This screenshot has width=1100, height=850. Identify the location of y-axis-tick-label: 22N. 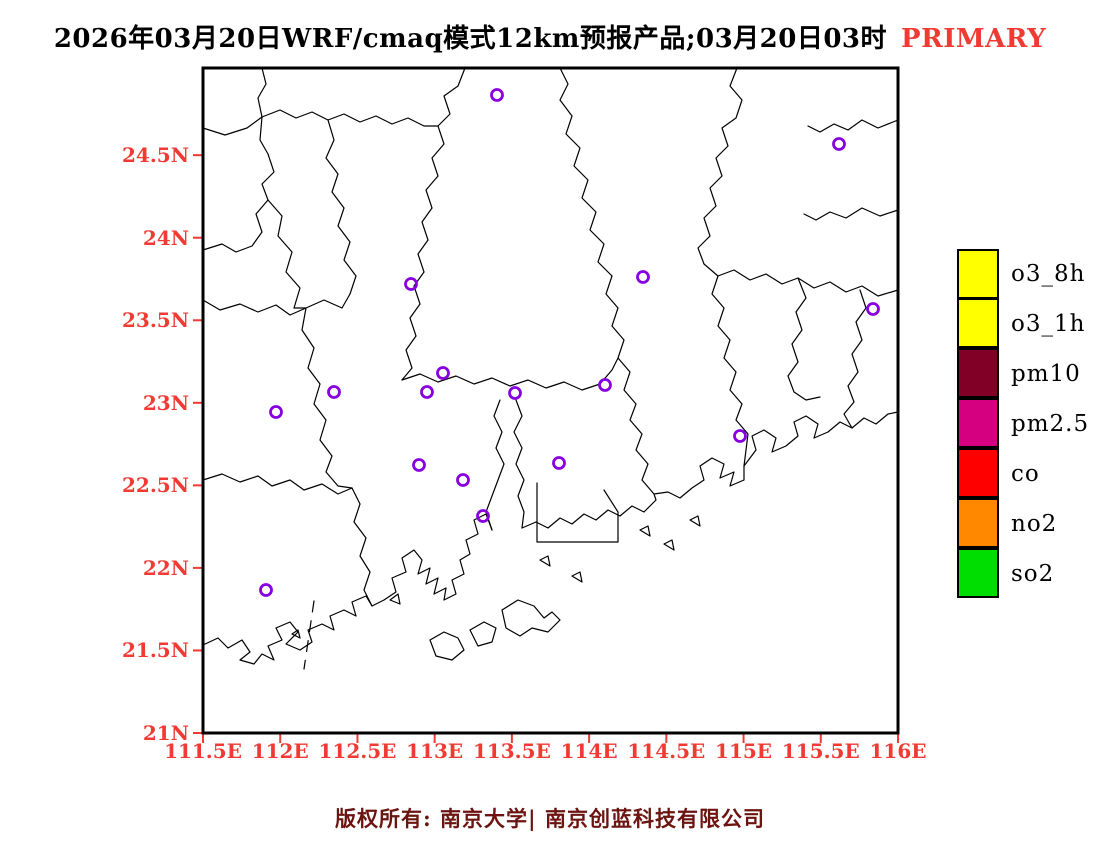
(165, 567).